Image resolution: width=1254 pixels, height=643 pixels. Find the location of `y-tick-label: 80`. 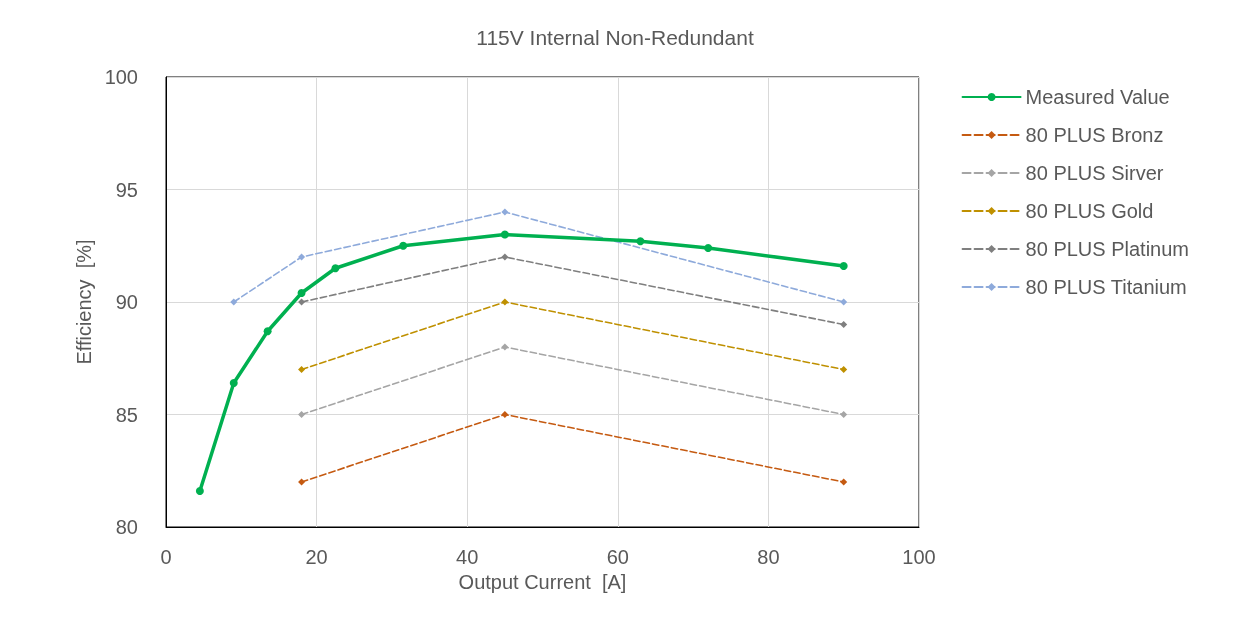

y-tick-label: 80 is located at coordinates (126, 527).